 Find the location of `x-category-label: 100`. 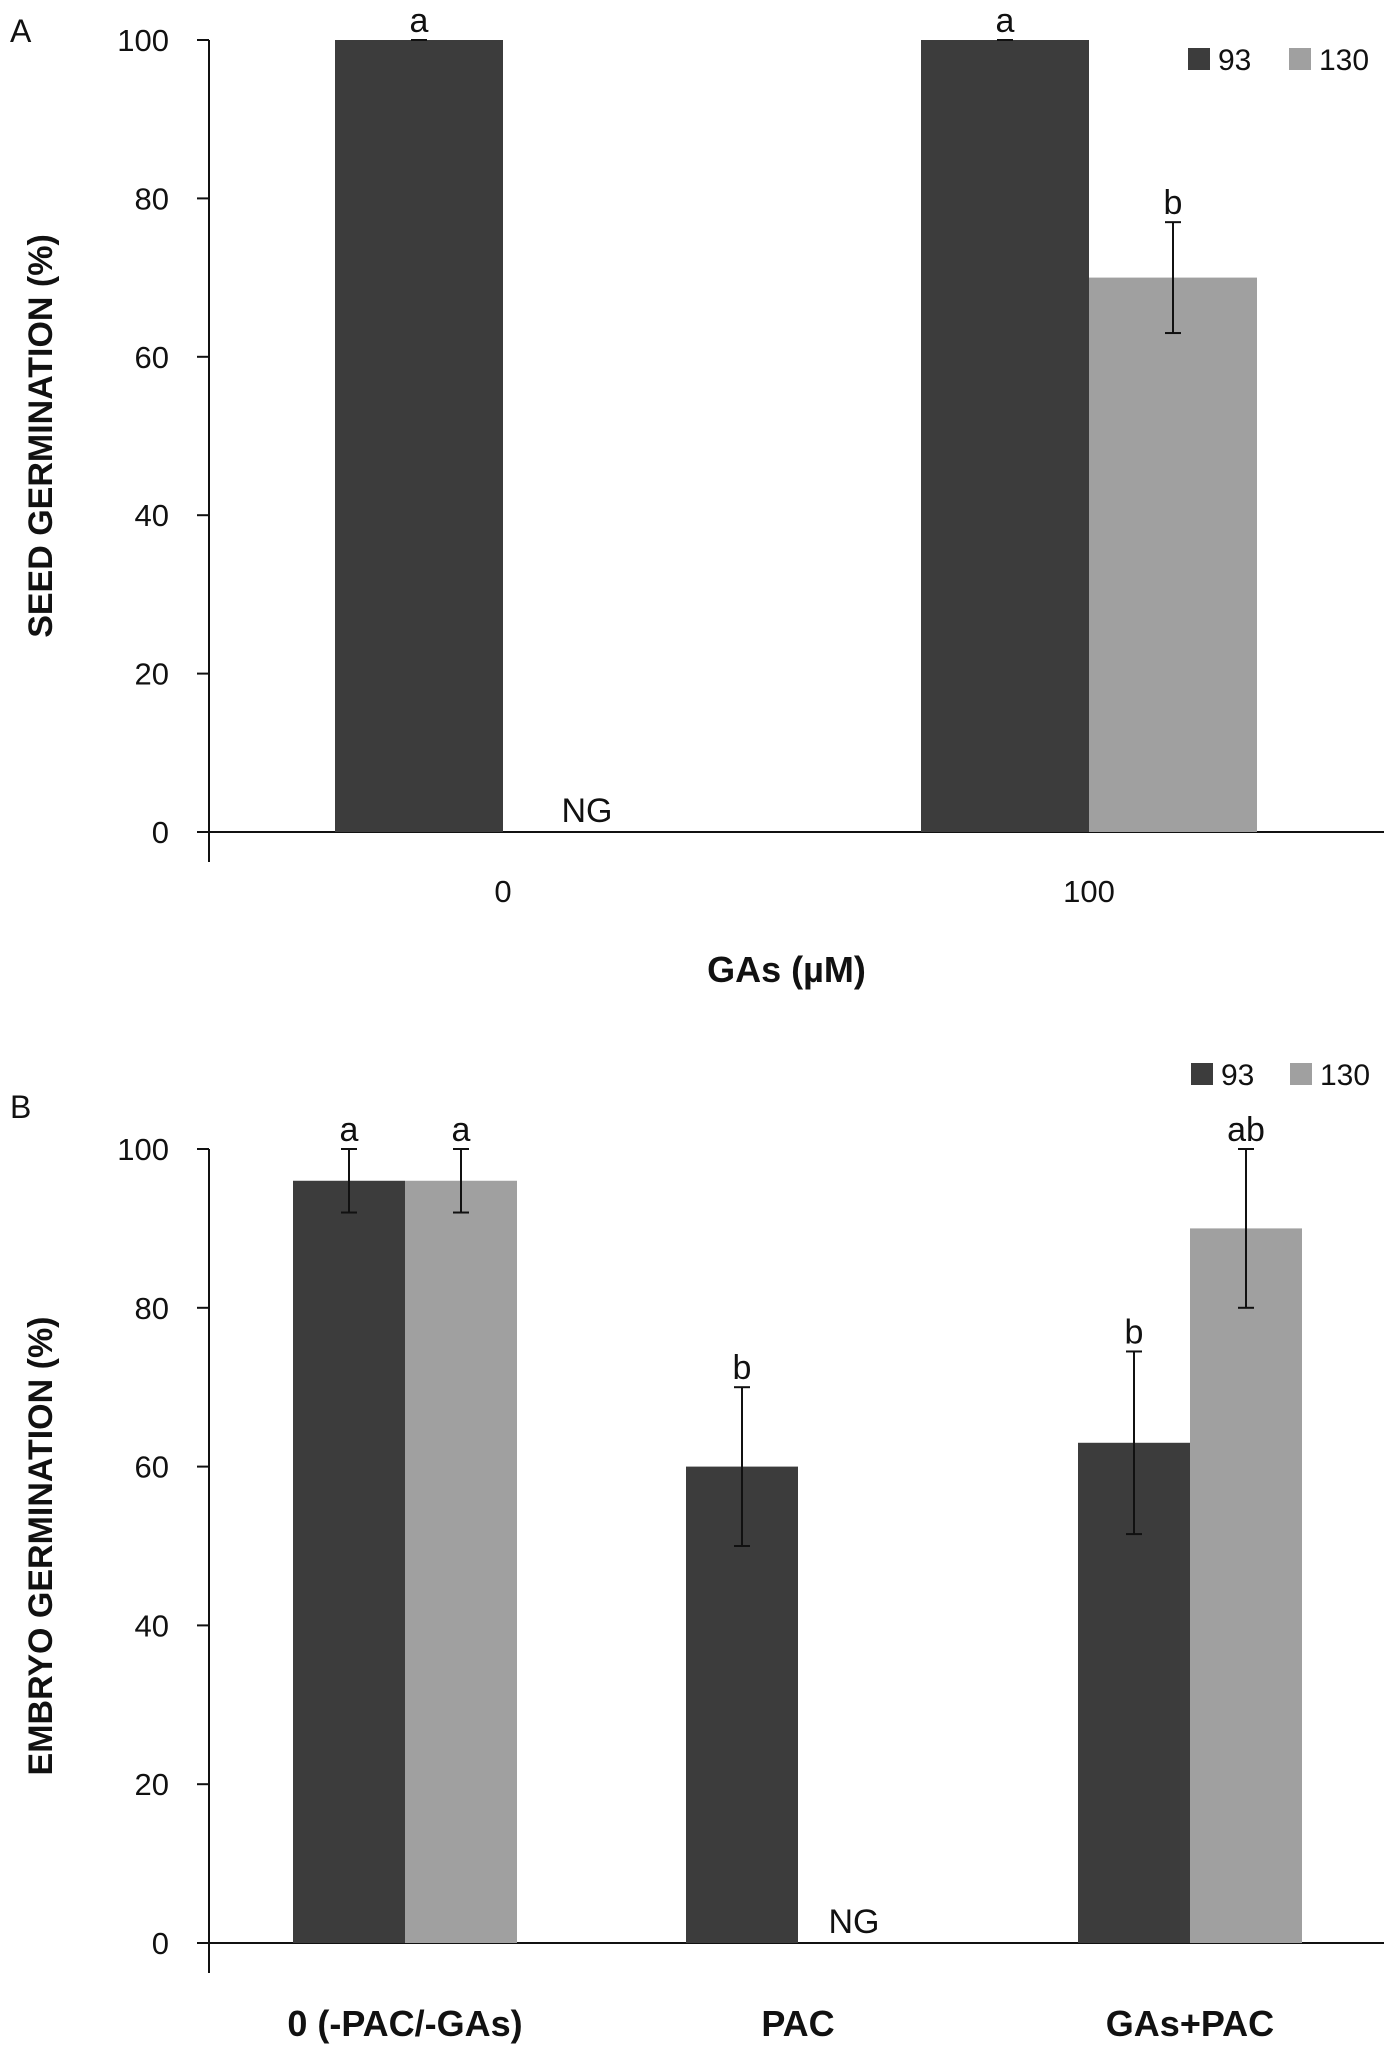

x-category-label: 100 is located at coordinates (1089, 891).